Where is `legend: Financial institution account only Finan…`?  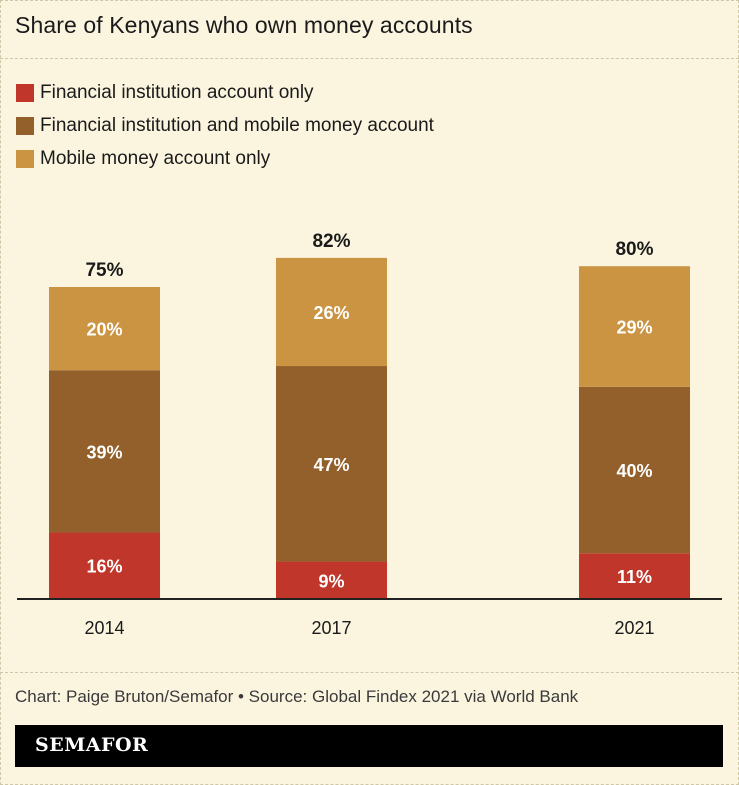 legend: Financial institution account only Finan… is located at coordinates (225, 125).